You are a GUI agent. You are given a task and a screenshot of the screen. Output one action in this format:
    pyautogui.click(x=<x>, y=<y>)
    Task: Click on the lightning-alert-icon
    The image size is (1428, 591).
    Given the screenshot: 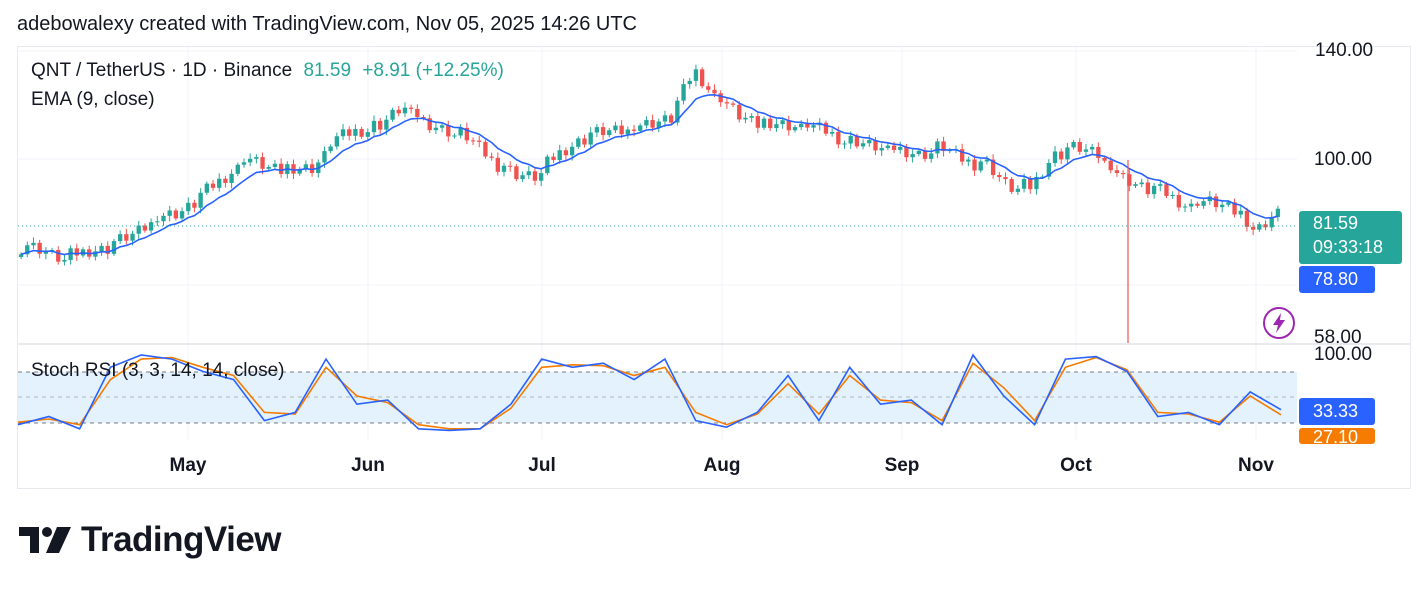 What is the action you would take?
    pyautogui.click(x=1279, y=323)
    